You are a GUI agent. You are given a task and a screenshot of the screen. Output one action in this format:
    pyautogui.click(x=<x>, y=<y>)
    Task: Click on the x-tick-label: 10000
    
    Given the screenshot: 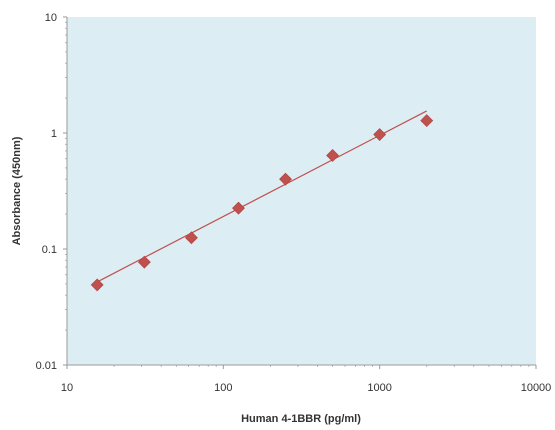 What is the action you would take?
    pyautogui.click(x=536, y=388)
    